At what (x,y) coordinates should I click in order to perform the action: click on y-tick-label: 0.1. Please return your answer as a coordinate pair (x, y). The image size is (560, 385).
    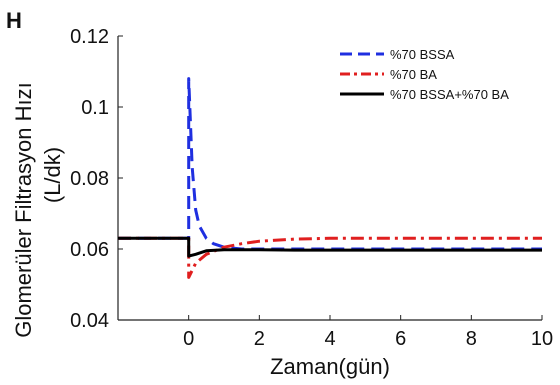
    Looking at the image, I should click on (95, 108).